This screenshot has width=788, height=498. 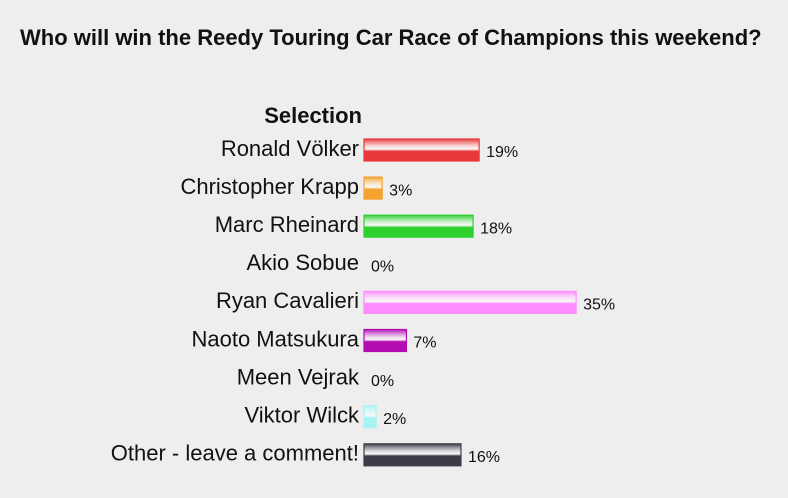 I want to click on value-label: 18%, so click(x=496, y=228).